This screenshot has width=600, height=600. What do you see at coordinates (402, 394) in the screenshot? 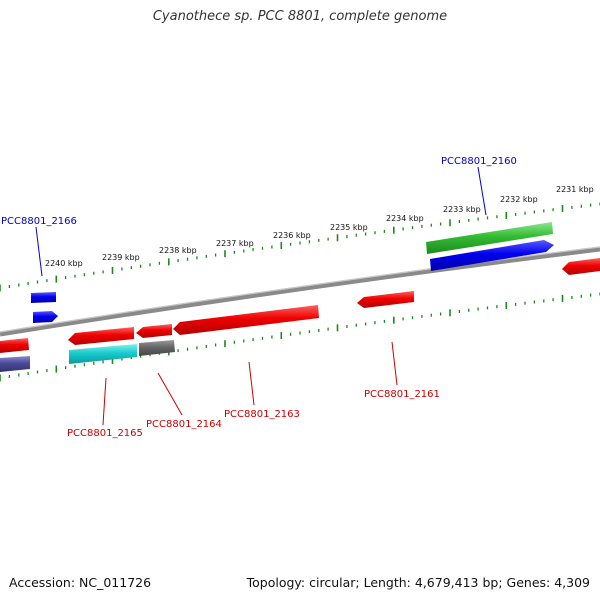
I see `gene-label-2161: PCC8801_2161` at bounding box center [402, 394].